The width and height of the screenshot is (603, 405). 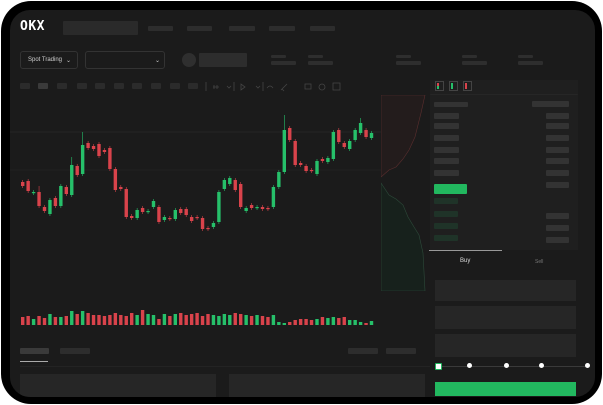 I want to click on line-icon, so click(x=270, y=87).